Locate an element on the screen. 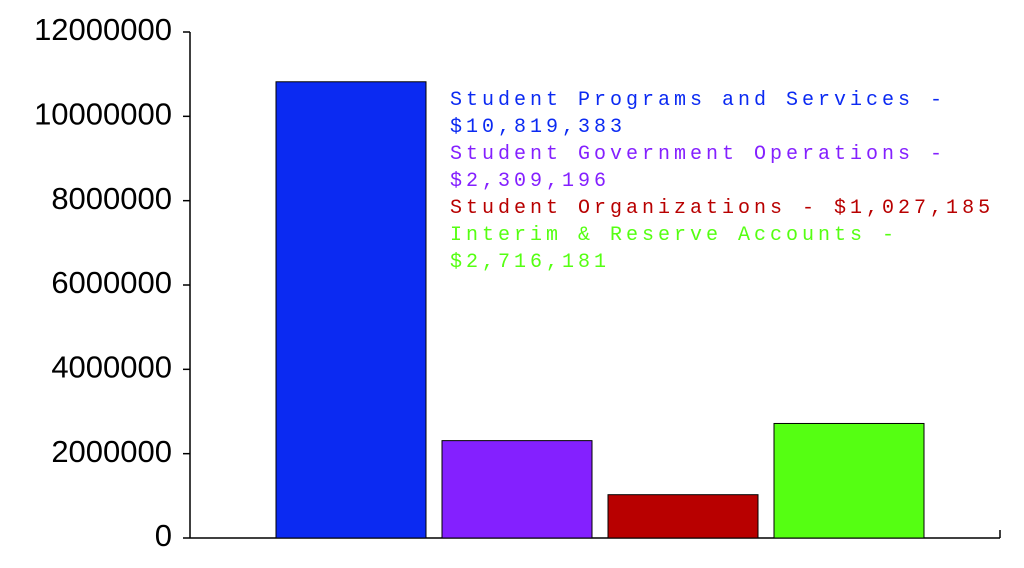 Image resolution: width=1024 pixels, height=568 pixels. y-tick-label: 0 is located at coordinates (163, 535).